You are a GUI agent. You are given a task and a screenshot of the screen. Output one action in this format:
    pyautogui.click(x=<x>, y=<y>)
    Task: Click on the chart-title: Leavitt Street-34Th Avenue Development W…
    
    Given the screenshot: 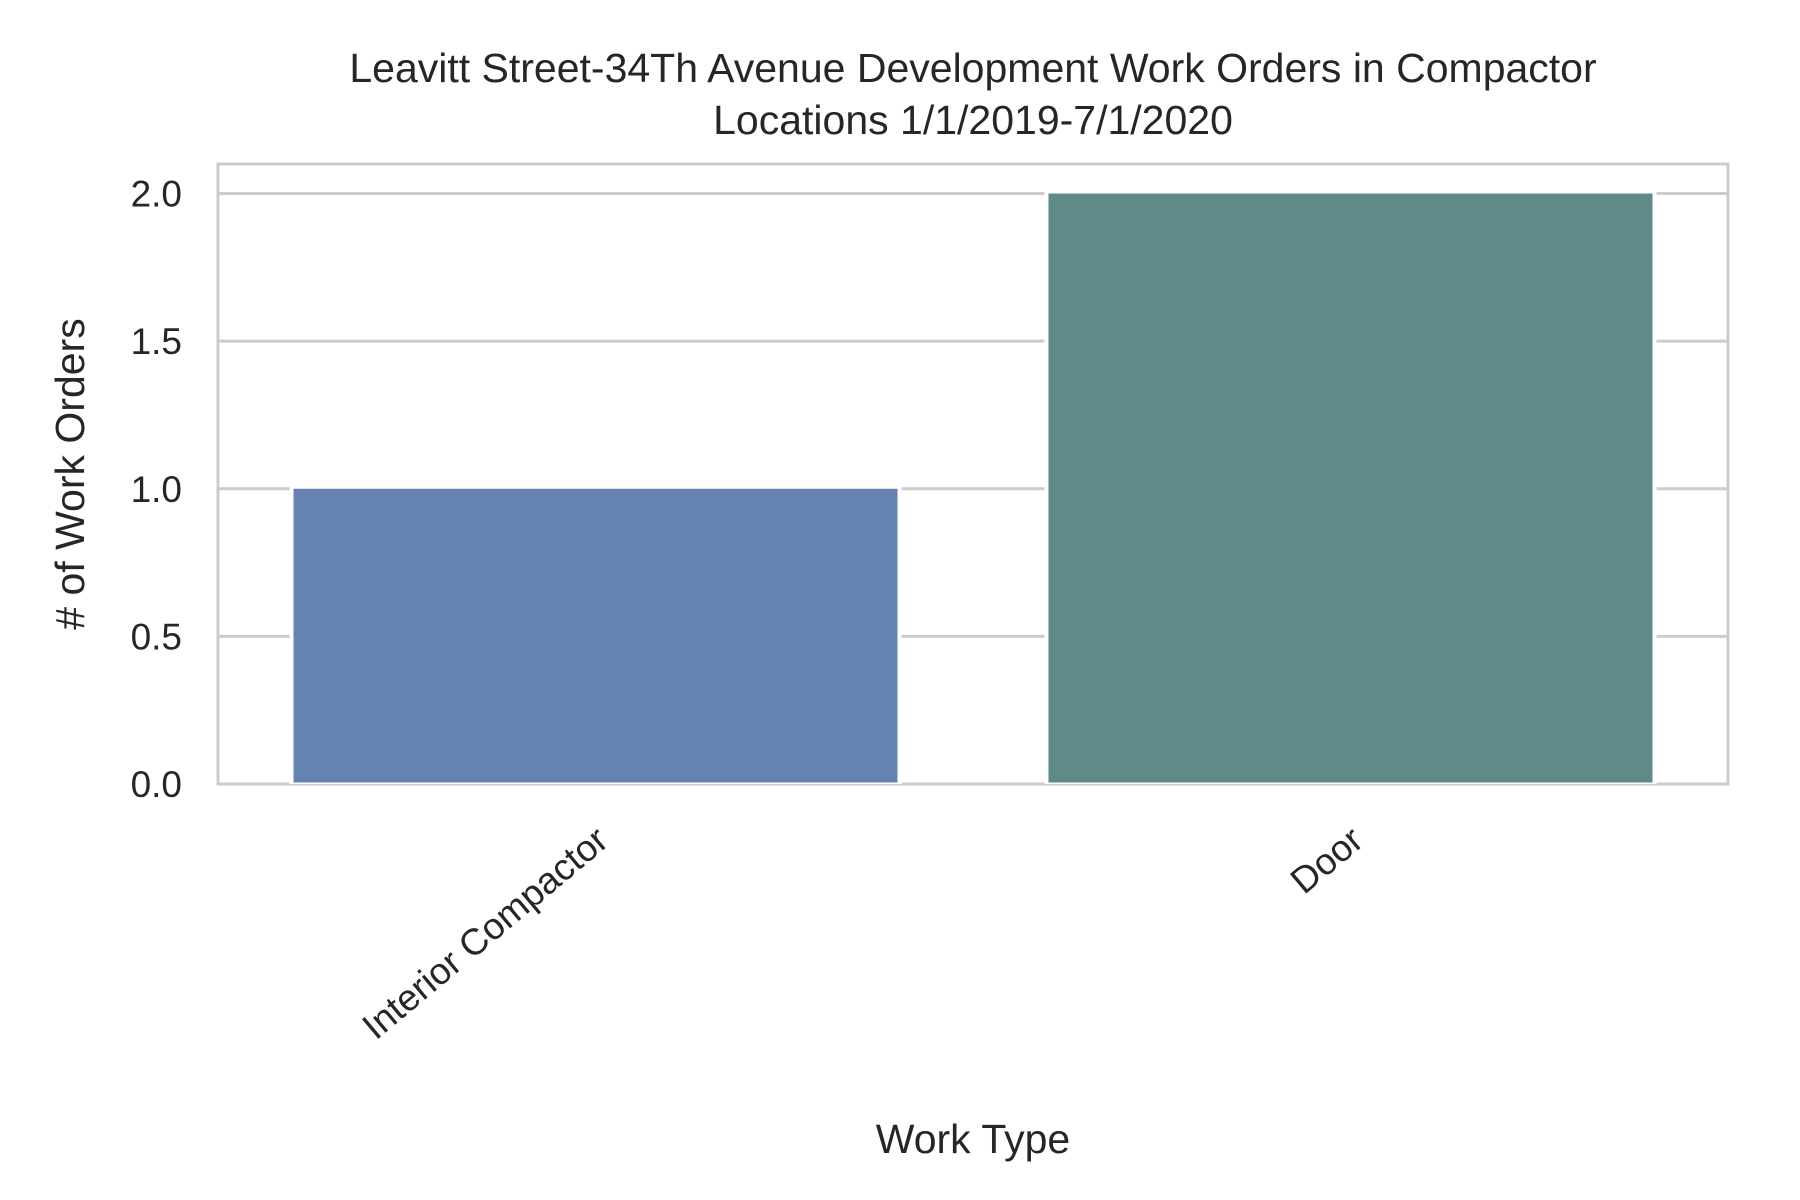 What is the action you would take?
    pyautogui.click(x=972, y=94)
    